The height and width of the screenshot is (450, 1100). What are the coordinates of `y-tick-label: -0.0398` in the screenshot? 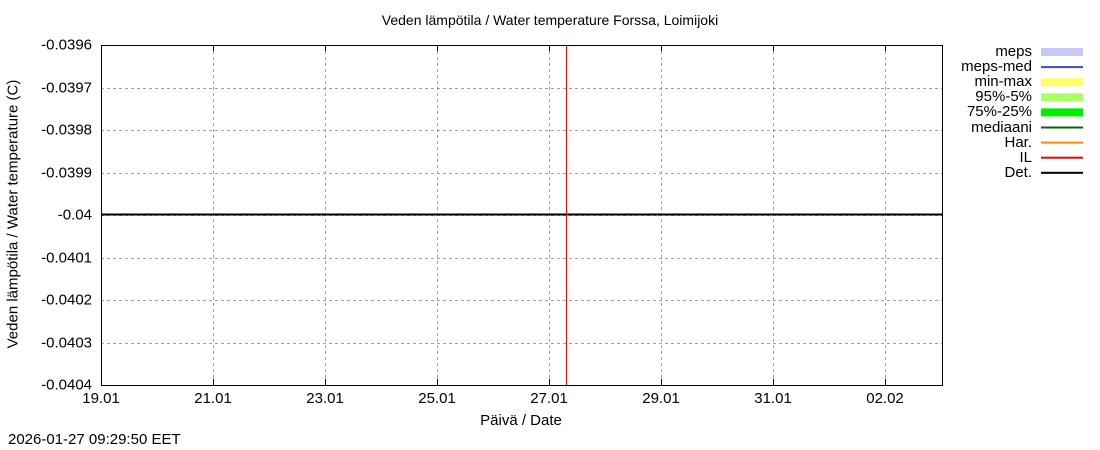 It's located at (66, 130).